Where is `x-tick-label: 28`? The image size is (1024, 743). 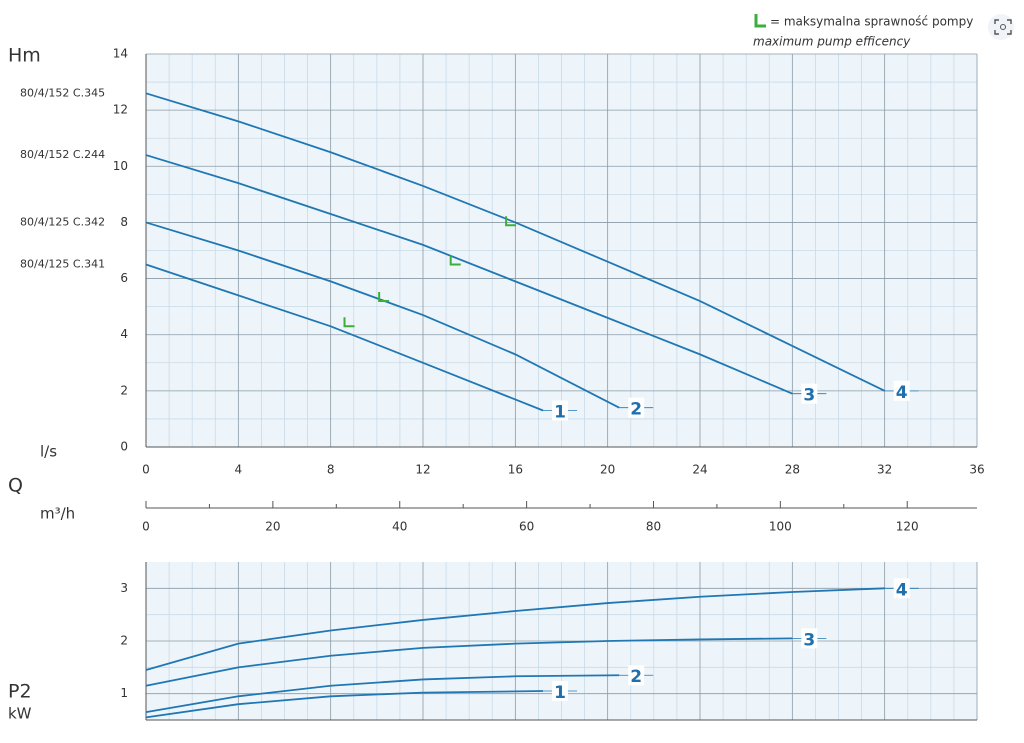
x-tick-label: 28 is located at coordinates (792, 470).